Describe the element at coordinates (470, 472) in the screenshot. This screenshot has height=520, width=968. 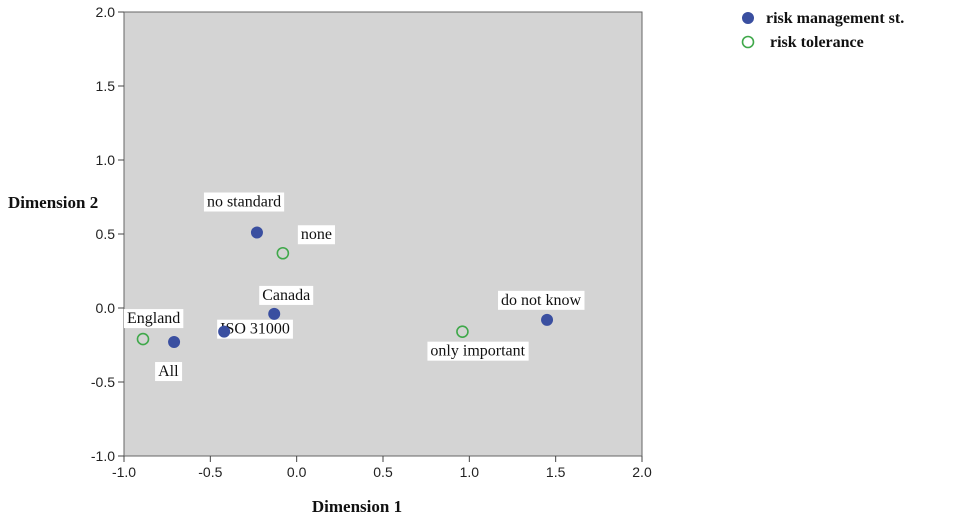
I see `x-tick-label: 1.0` at that location.